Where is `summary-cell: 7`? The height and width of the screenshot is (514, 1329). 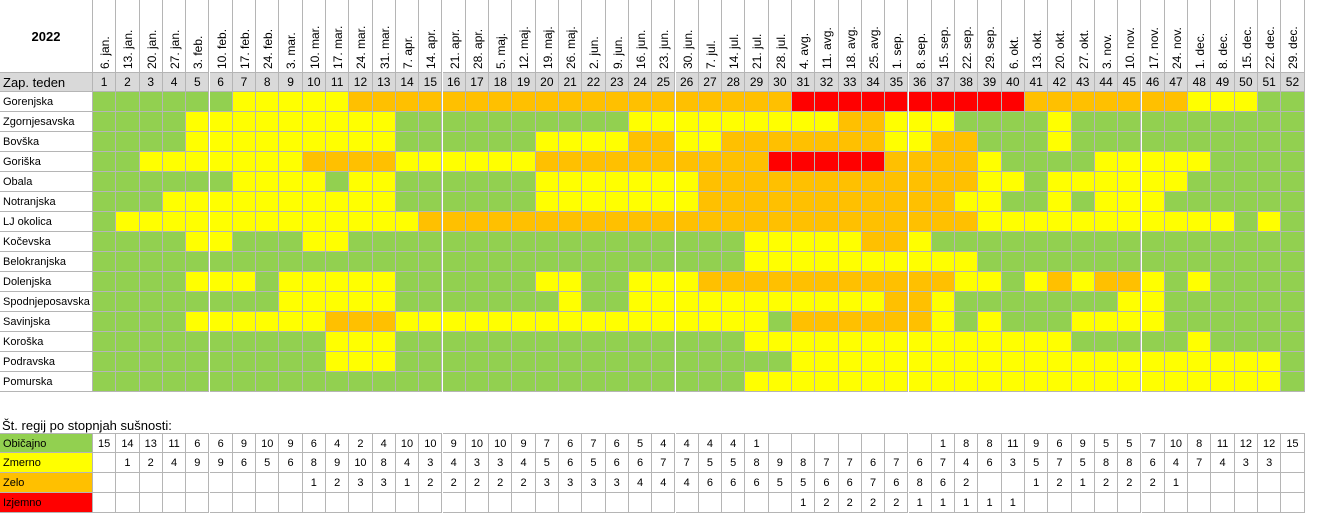
summary-cell: 7 is located at coordinates (1200, 463).